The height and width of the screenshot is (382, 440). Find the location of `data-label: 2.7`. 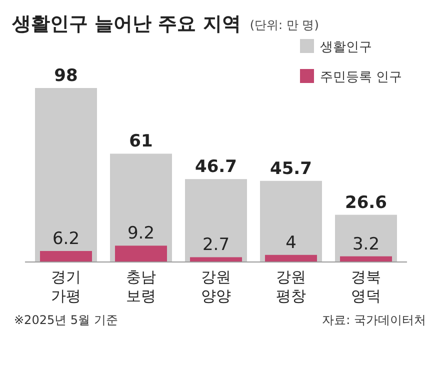

data-label: 2.7 is located at coordinates (216, 245).